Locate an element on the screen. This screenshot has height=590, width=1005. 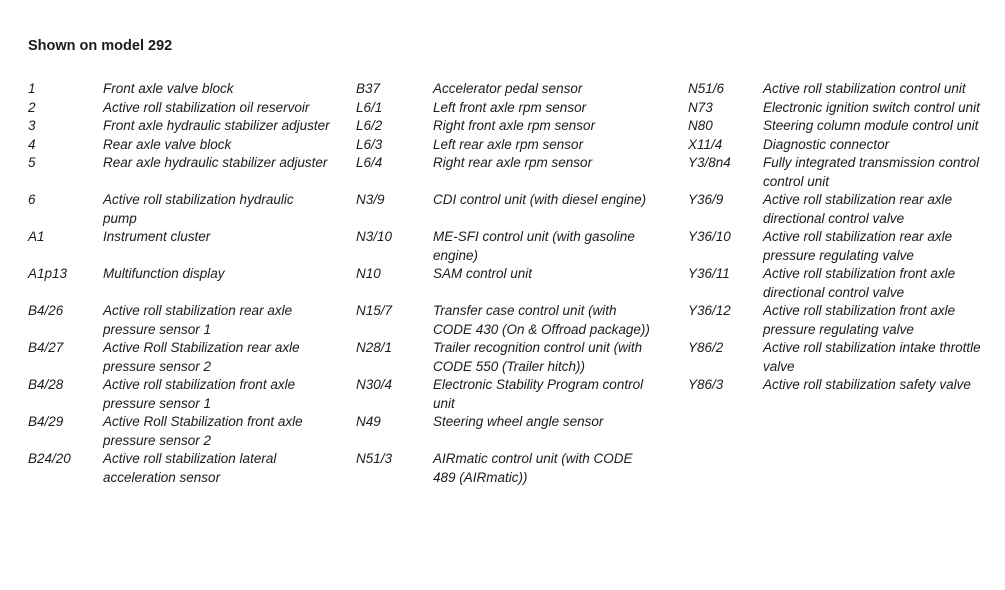
item-code: 5 is located at coordinates (32, 162).